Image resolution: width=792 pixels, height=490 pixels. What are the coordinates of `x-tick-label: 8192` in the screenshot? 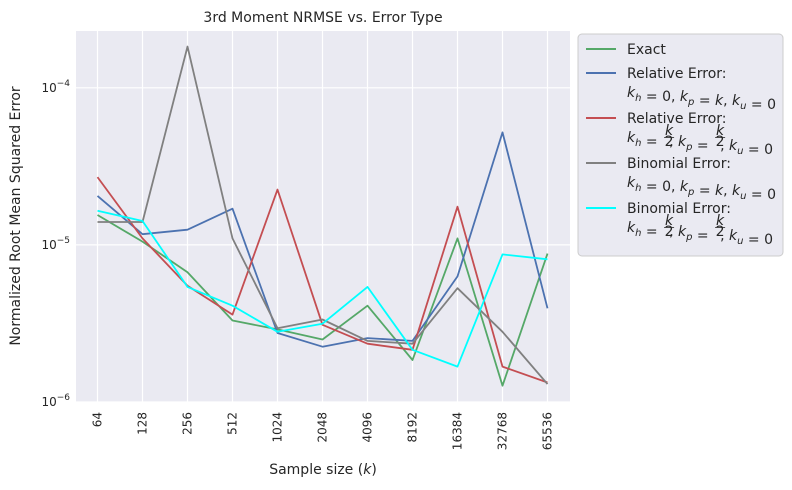 It's located at (413, 427).